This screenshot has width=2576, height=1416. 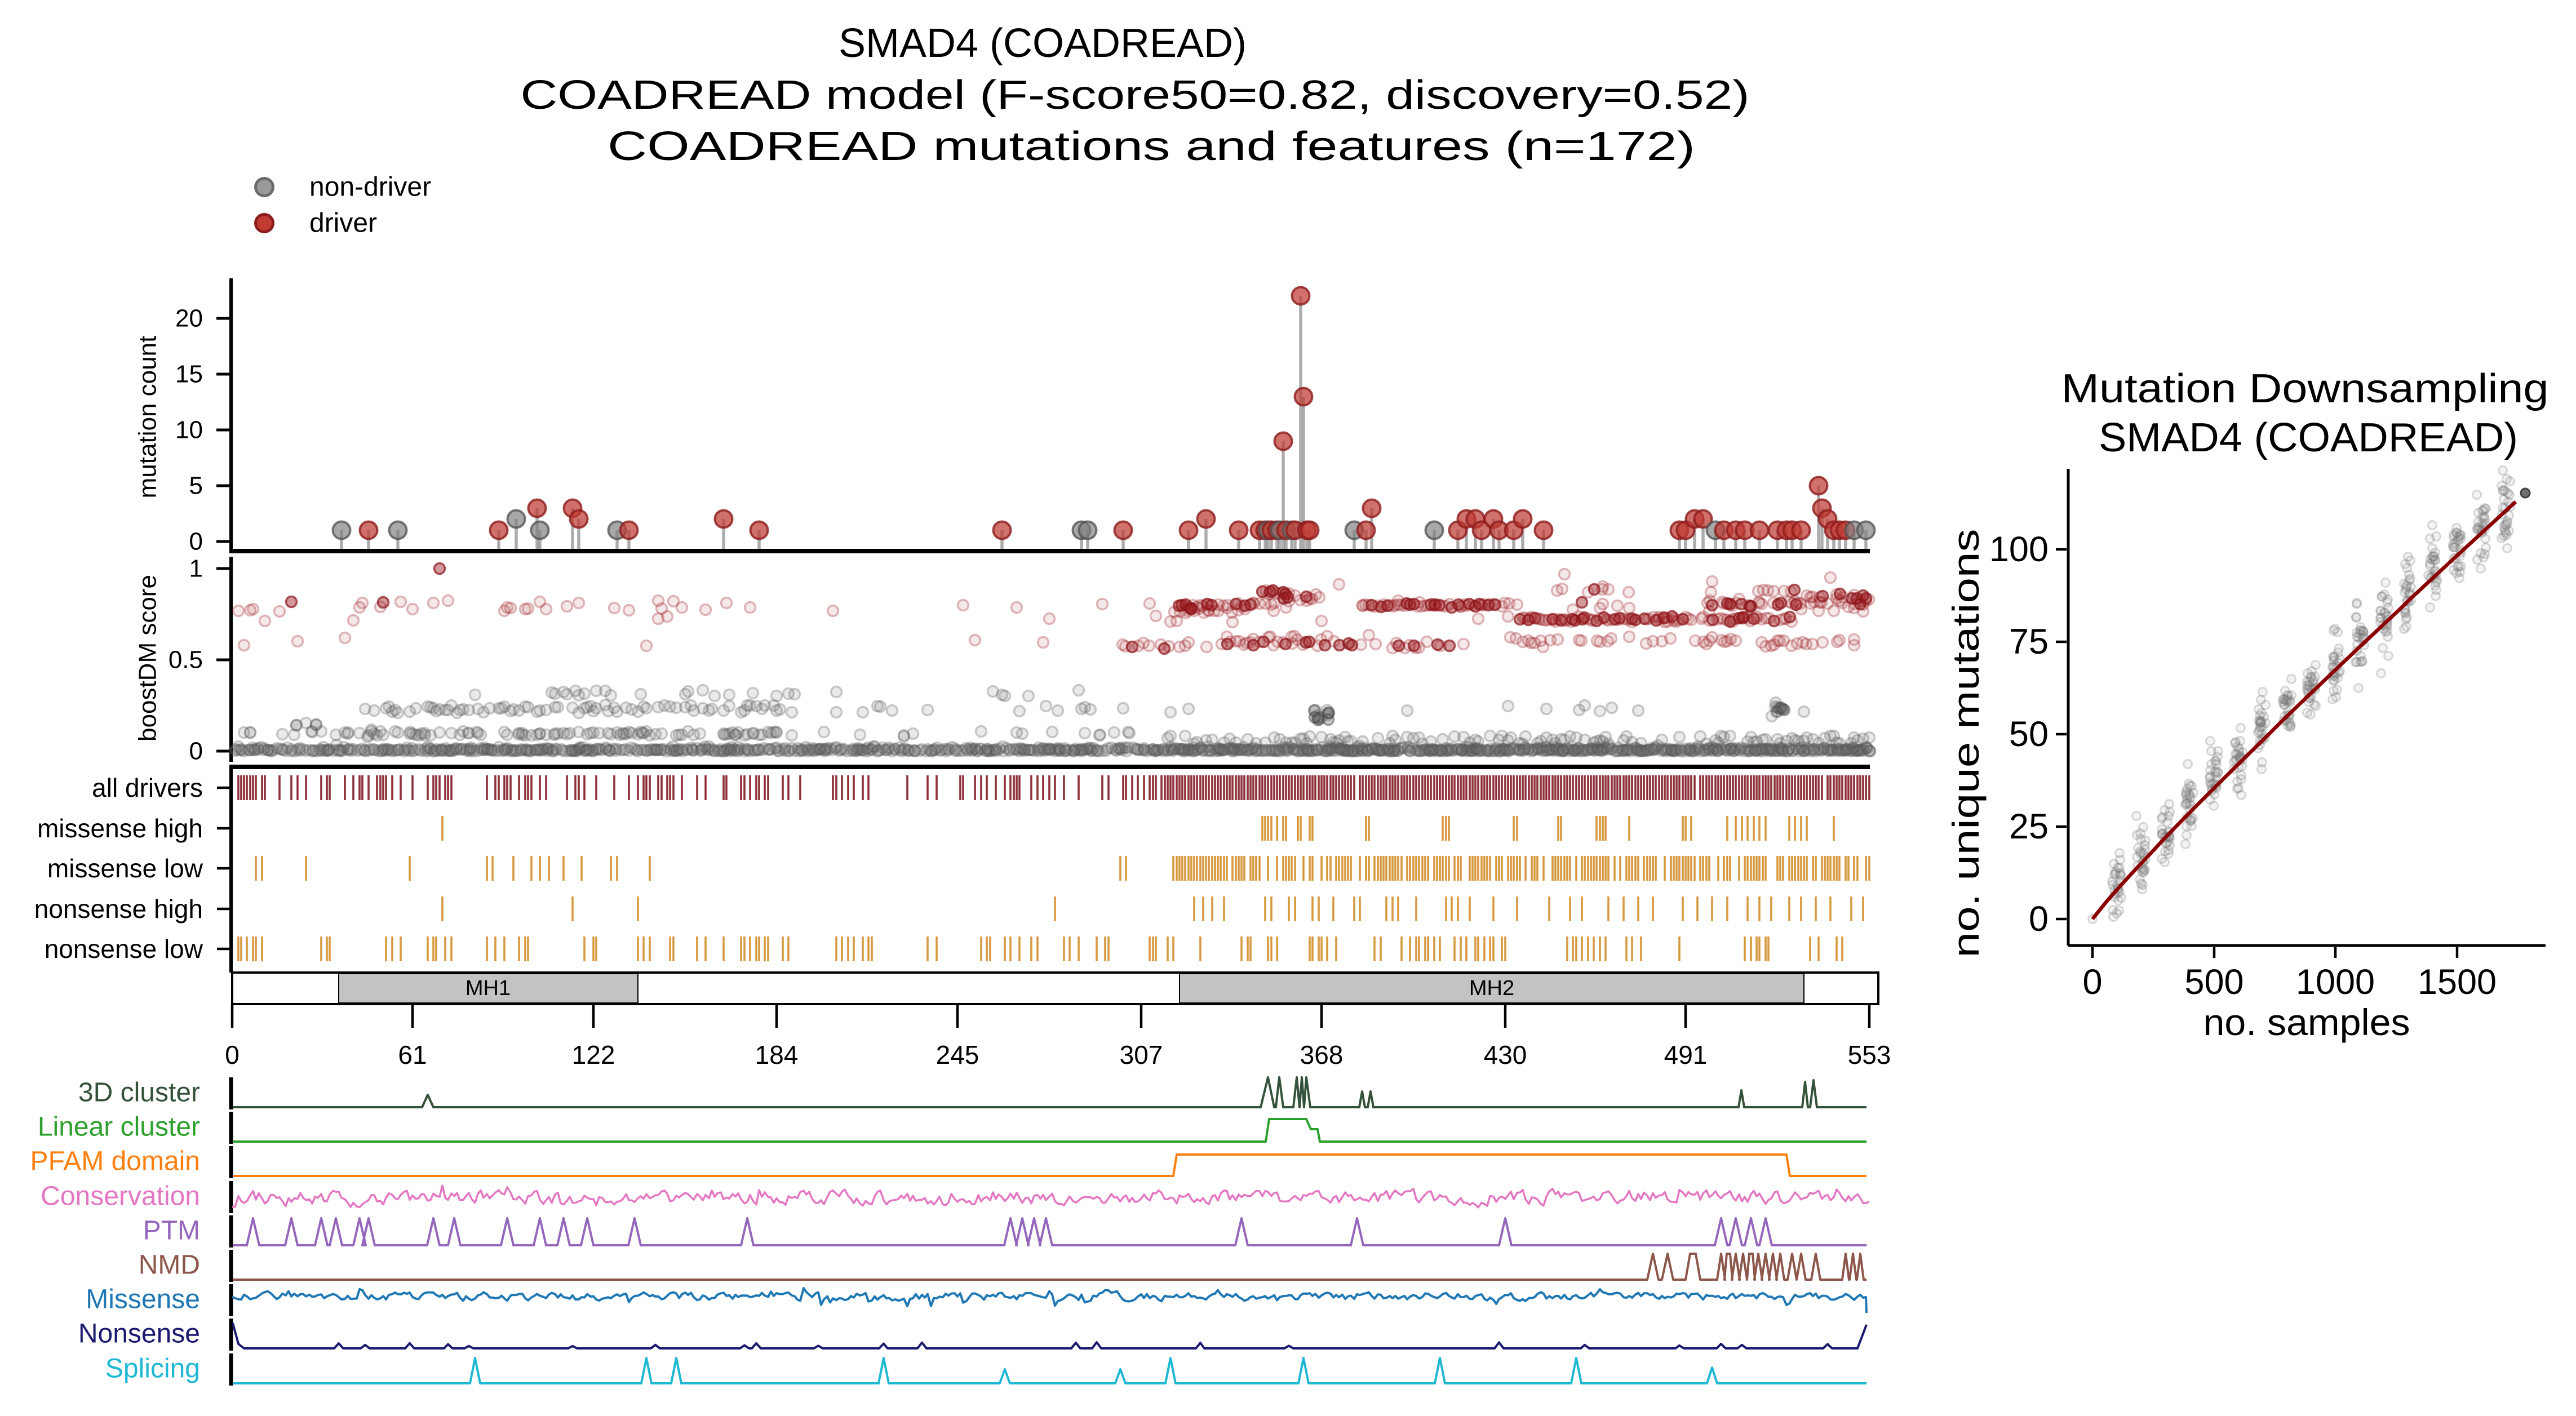 What do you see at coordinates (1869, 1054) in the screenshot?
I see `svg-text: 553` at bounding box center [1869, 1054].